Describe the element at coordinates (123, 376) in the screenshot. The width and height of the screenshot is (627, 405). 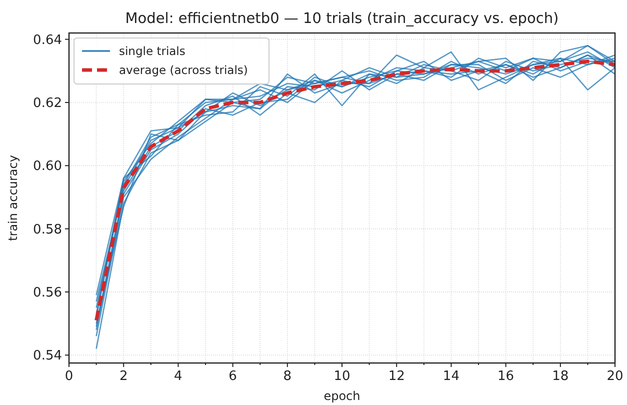
I see `x-tick-label: 2` at that location.